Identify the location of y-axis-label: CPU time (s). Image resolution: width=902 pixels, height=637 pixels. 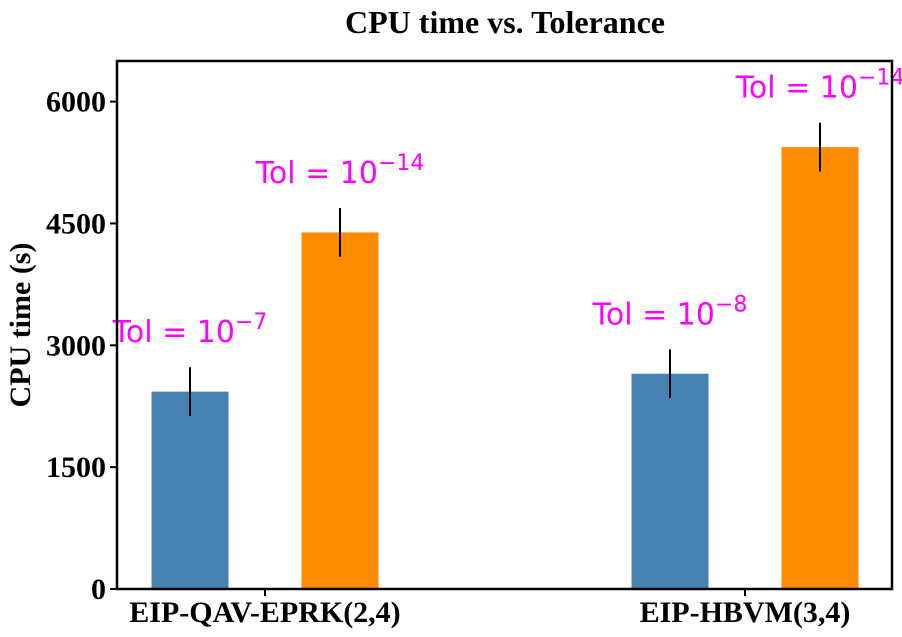
(20, 325).